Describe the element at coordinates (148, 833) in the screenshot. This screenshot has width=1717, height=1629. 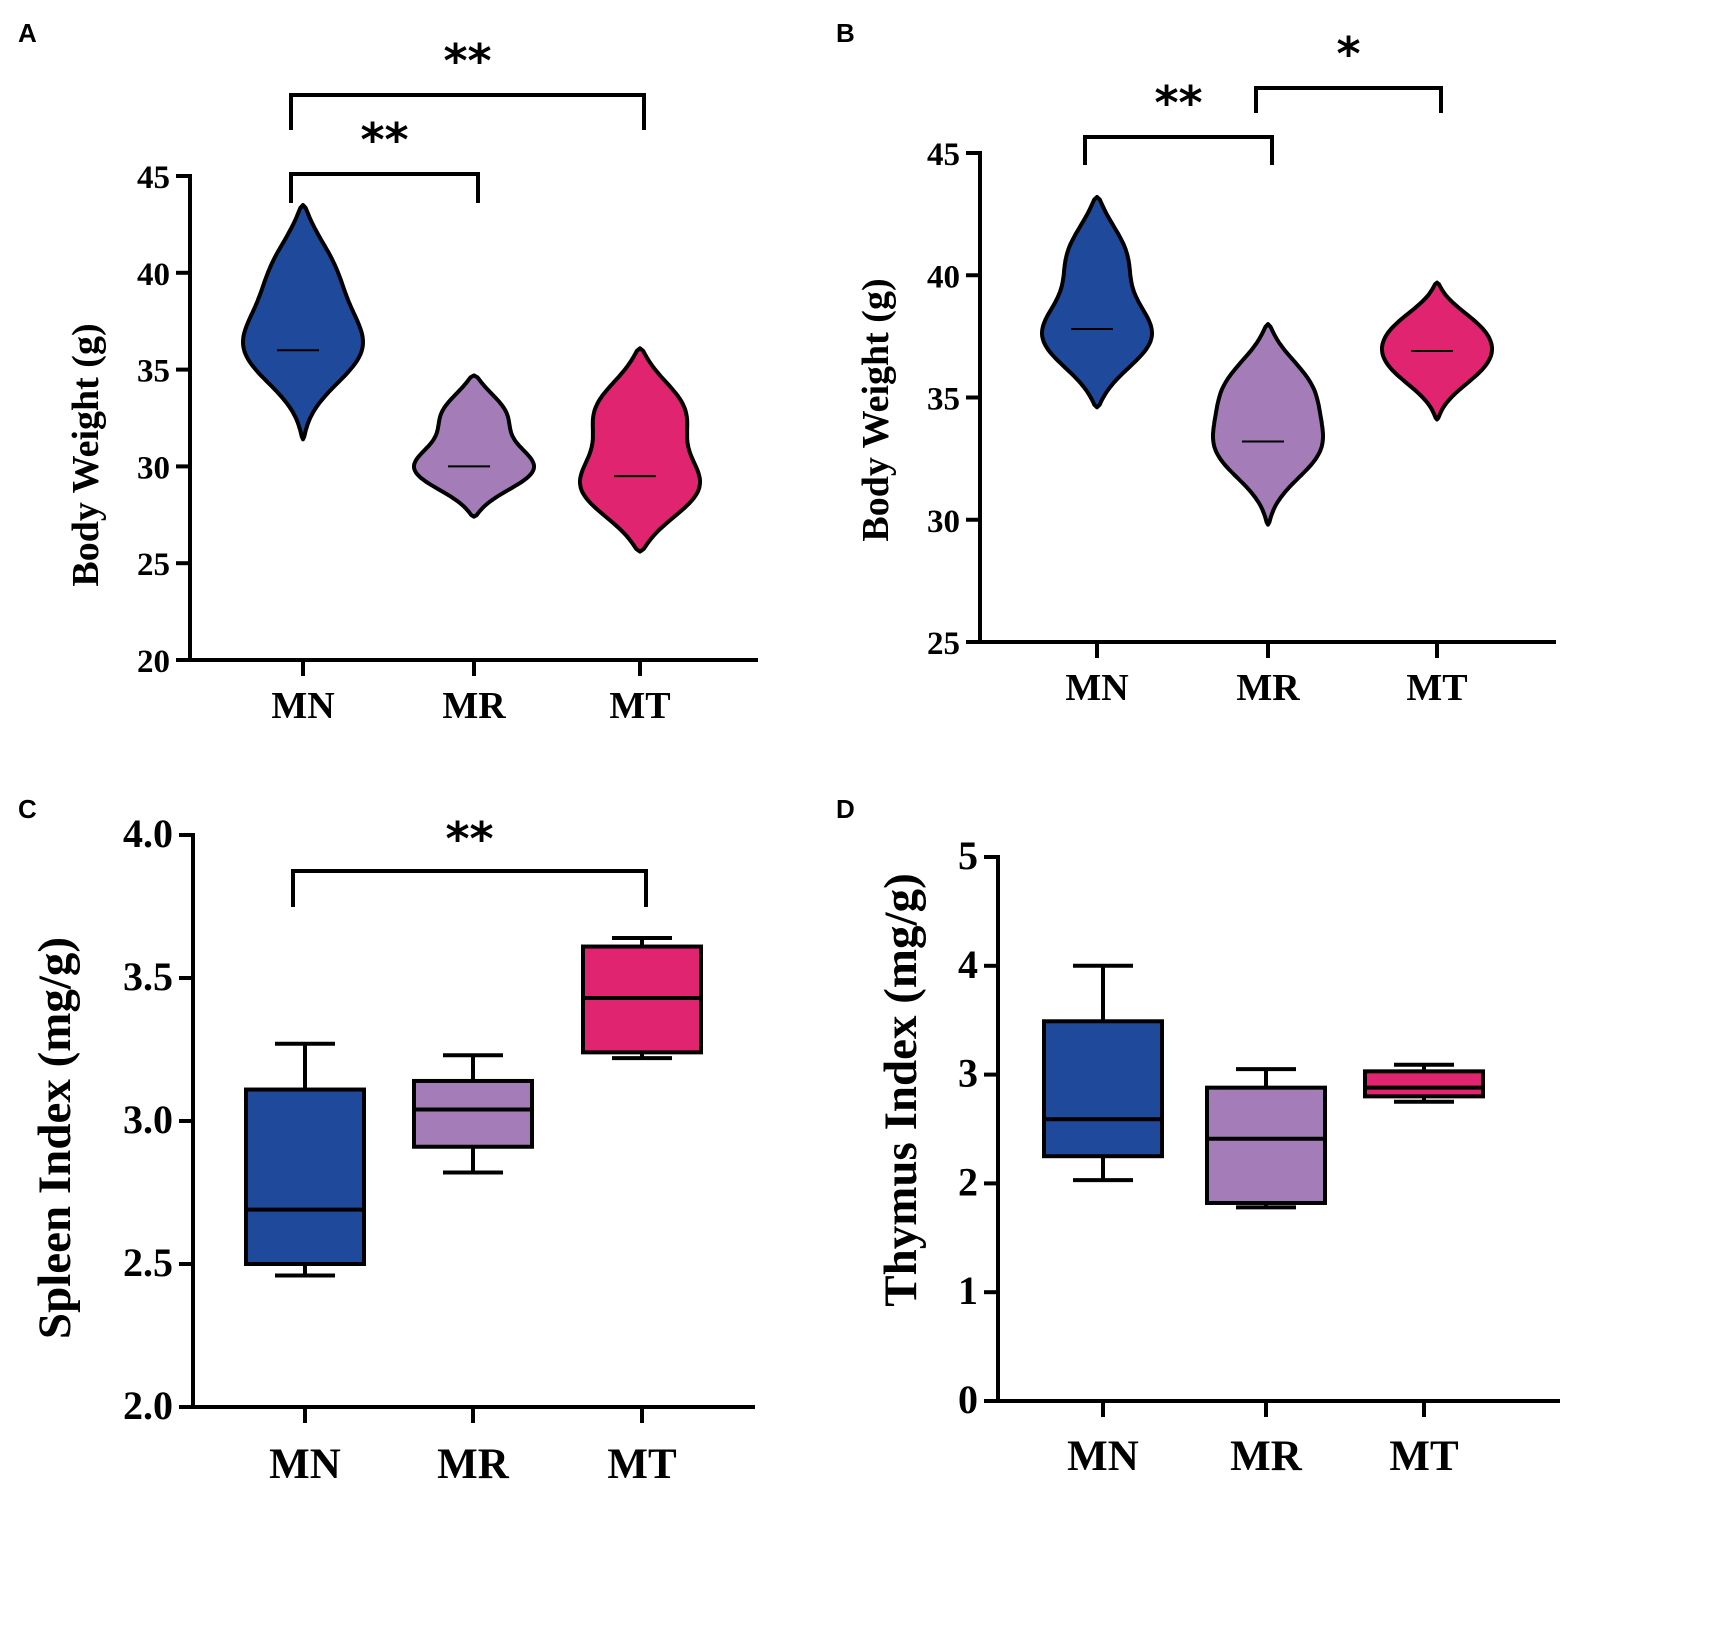
I see `y-tick-label: 4.0` at that location.